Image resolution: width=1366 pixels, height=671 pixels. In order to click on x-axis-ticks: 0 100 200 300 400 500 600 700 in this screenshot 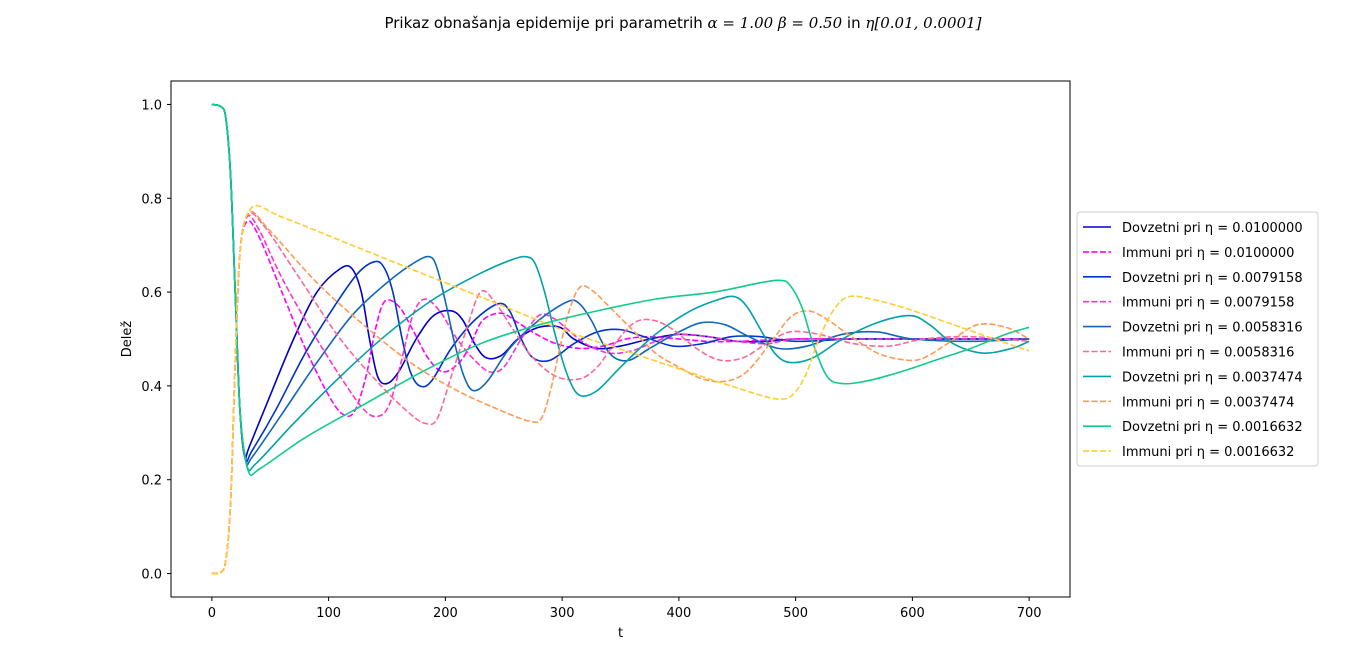, I will do `click(625, 609)`.